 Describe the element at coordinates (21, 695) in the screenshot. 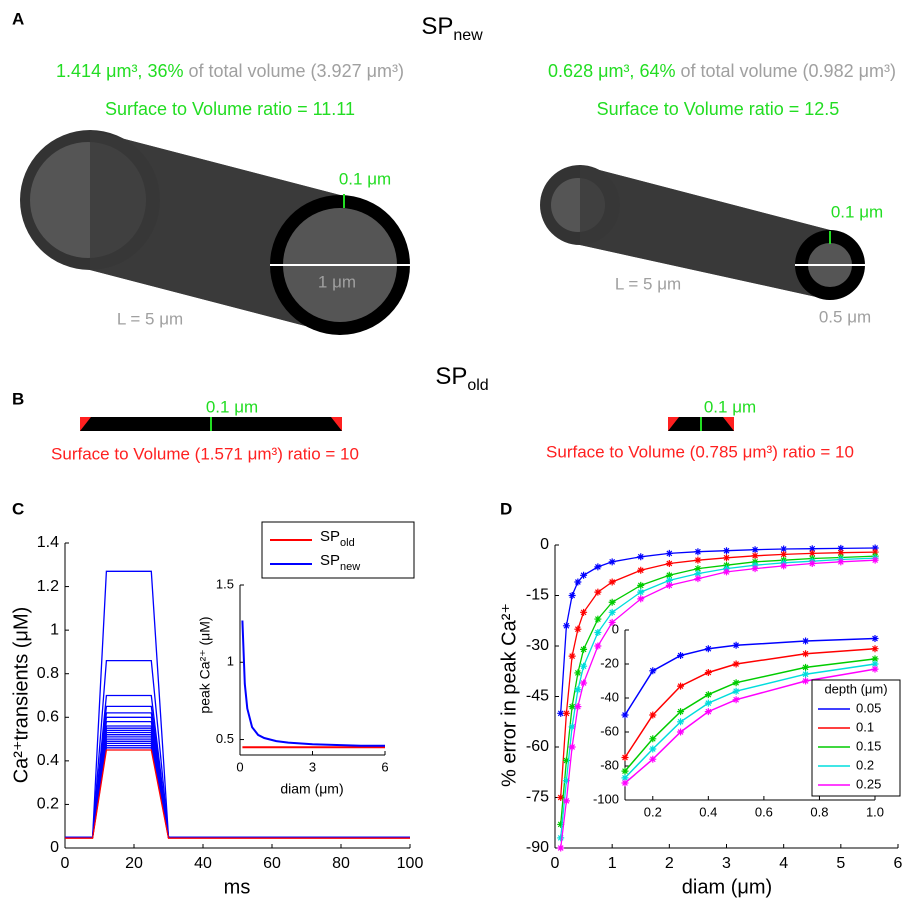

I see `y-axis-label: Ca²⁺transients (μM)` at that location.